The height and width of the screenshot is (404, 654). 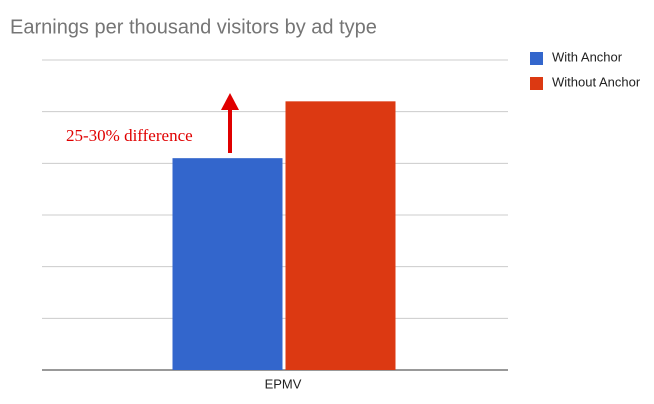 I want to click on legend-label: With Anchor, so click(x=587, y=56).